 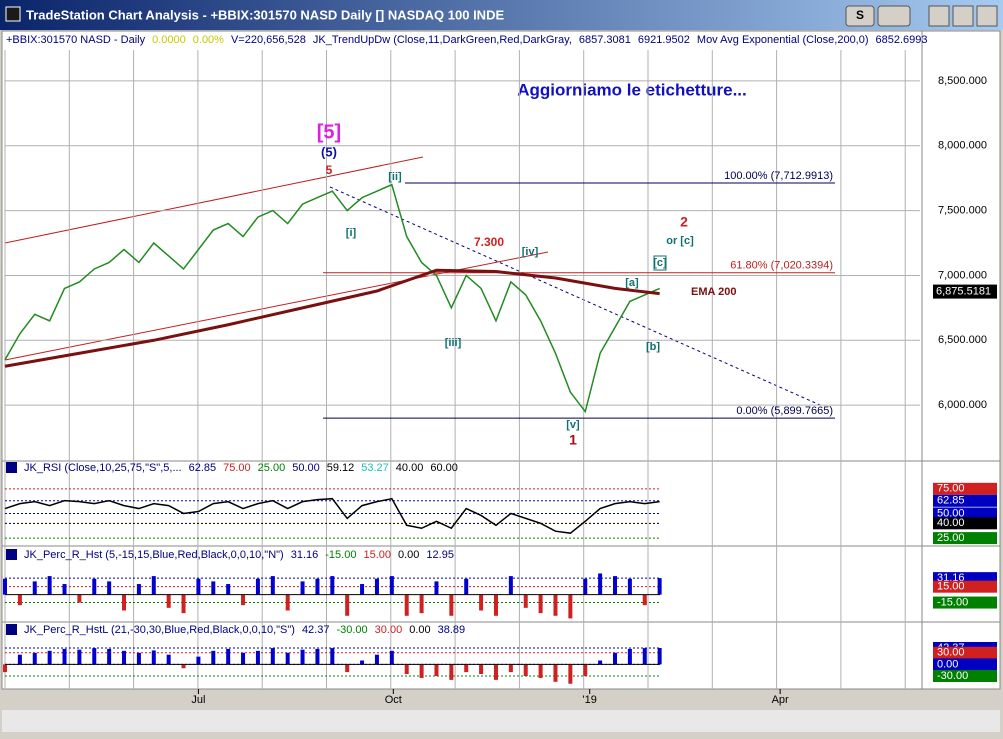 I want to click on close-button, so click(x=987, y=16).